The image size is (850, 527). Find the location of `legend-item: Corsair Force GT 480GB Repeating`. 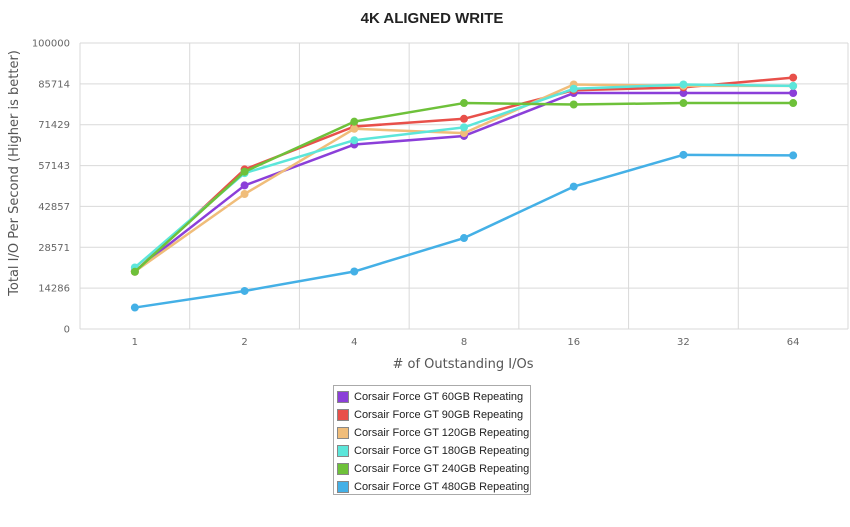

legend-item: Corsair Force GT 480GB Repeating is located at coordinates (433, 487).